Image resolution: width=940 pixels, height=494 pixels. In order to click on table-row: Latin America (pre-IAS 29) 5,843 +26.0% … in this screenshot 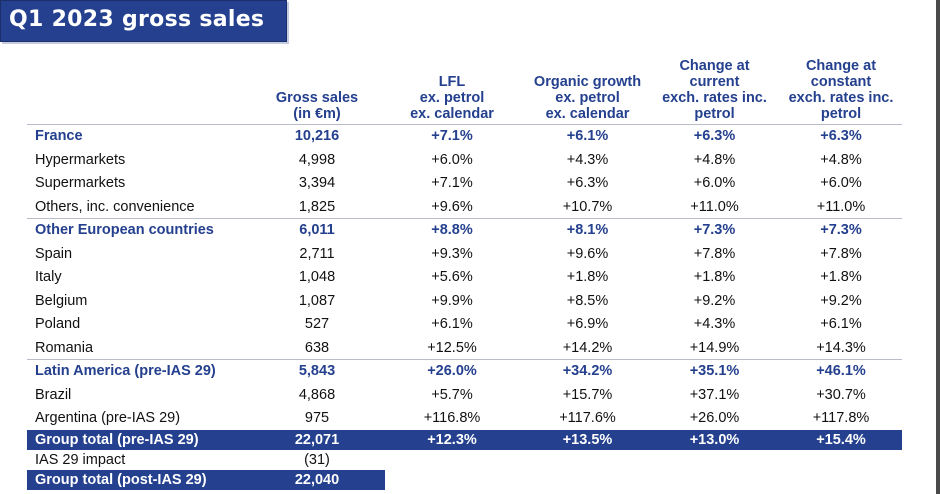, I will do `click(450, 371)`.